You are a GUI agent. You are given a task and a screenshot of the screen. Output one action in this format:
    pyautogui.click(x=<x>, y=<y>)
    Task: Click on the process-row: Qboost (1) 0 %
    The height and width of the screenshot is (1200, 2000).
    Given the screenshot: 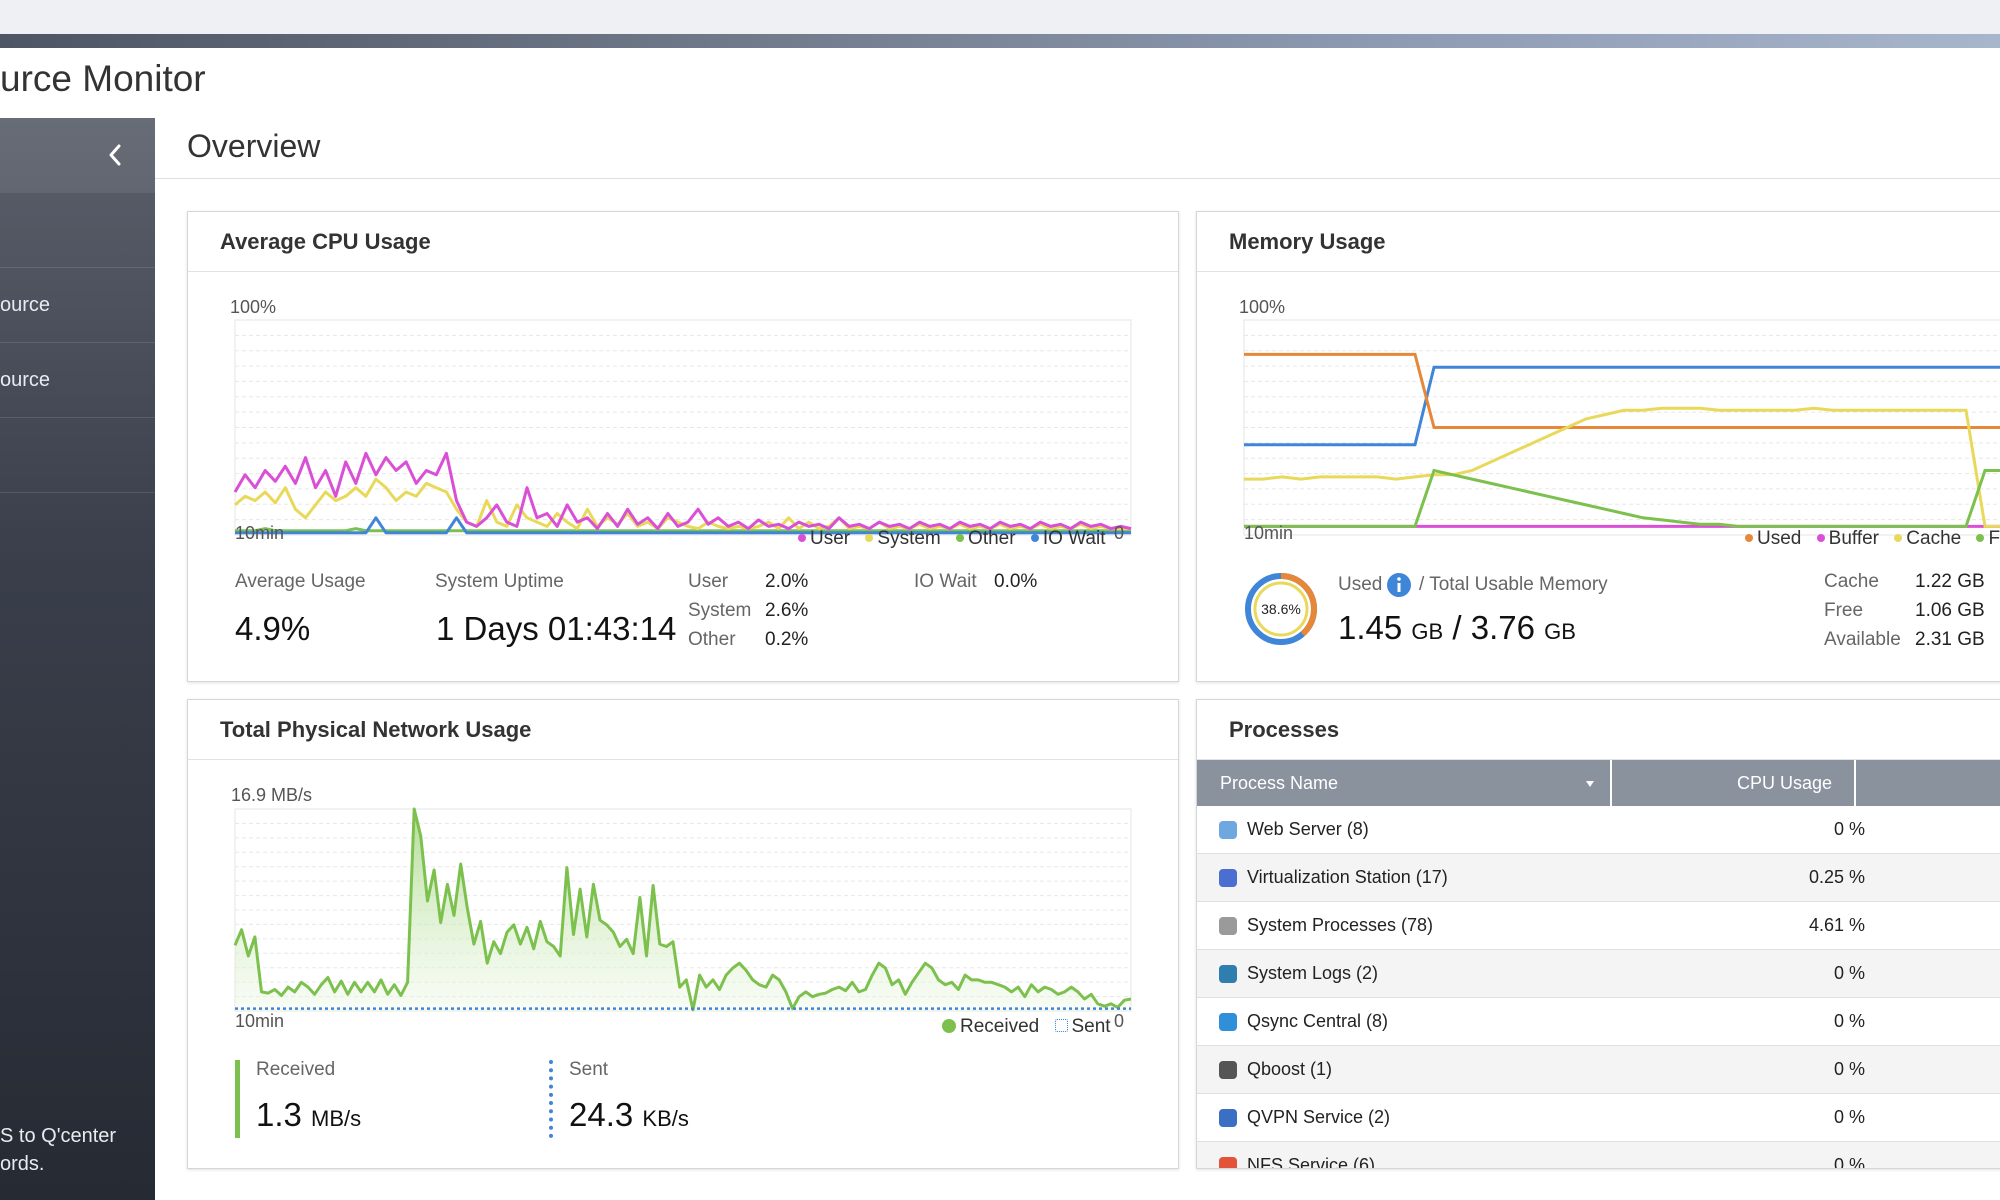 What is the action you would take?
    pyautogui.click(x=1598, y=1070)
    